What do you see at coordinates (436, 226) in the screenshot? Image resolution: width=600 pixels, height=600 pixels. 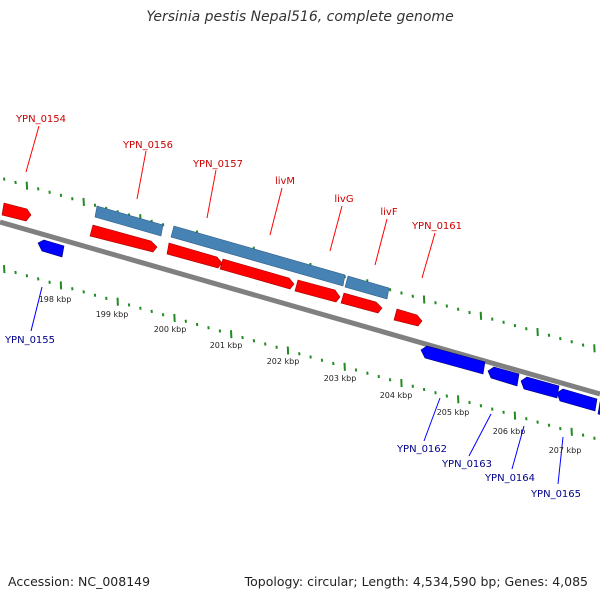 I see `gene-label: YPN_0161` at bounding box center [436, 226].